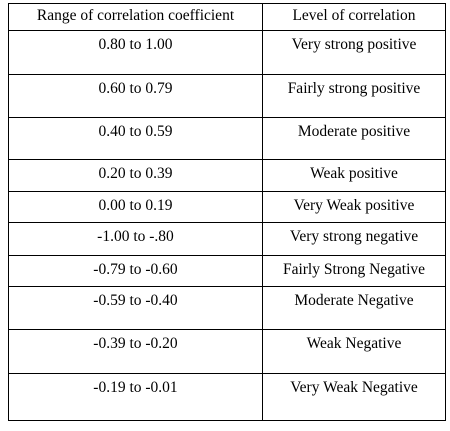 The image size is (450, 431). I want to click on range-cell: -1.00 to -.80, so click(135, 239).